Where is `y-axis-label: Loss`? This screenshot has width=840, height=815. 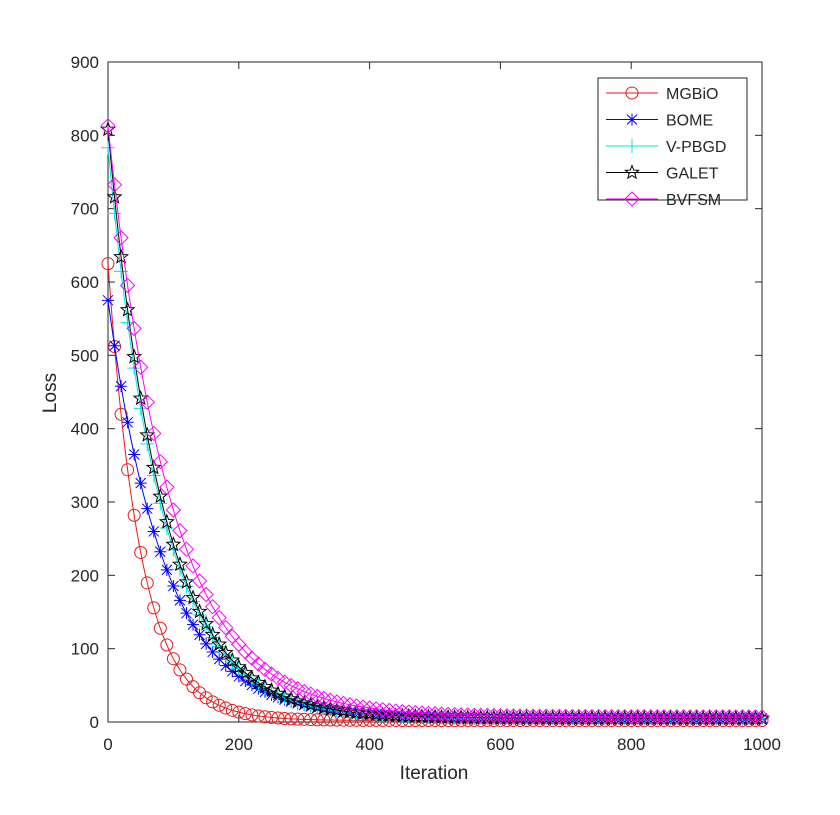 y-axis-label: Loss is located at coordinates (50, 393).